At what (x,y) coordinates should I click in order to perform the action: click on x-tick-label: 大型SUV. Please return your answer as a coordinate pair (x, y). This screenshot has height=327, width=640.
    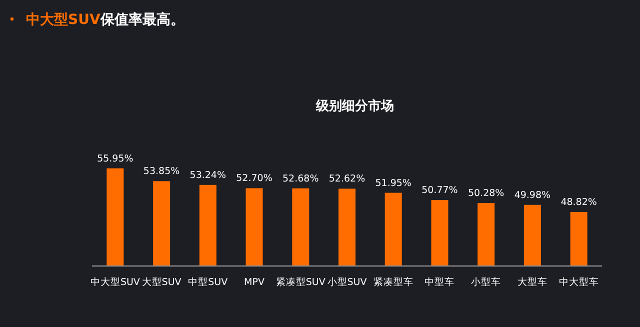
    Looking at the image, I should click on (162, 282).